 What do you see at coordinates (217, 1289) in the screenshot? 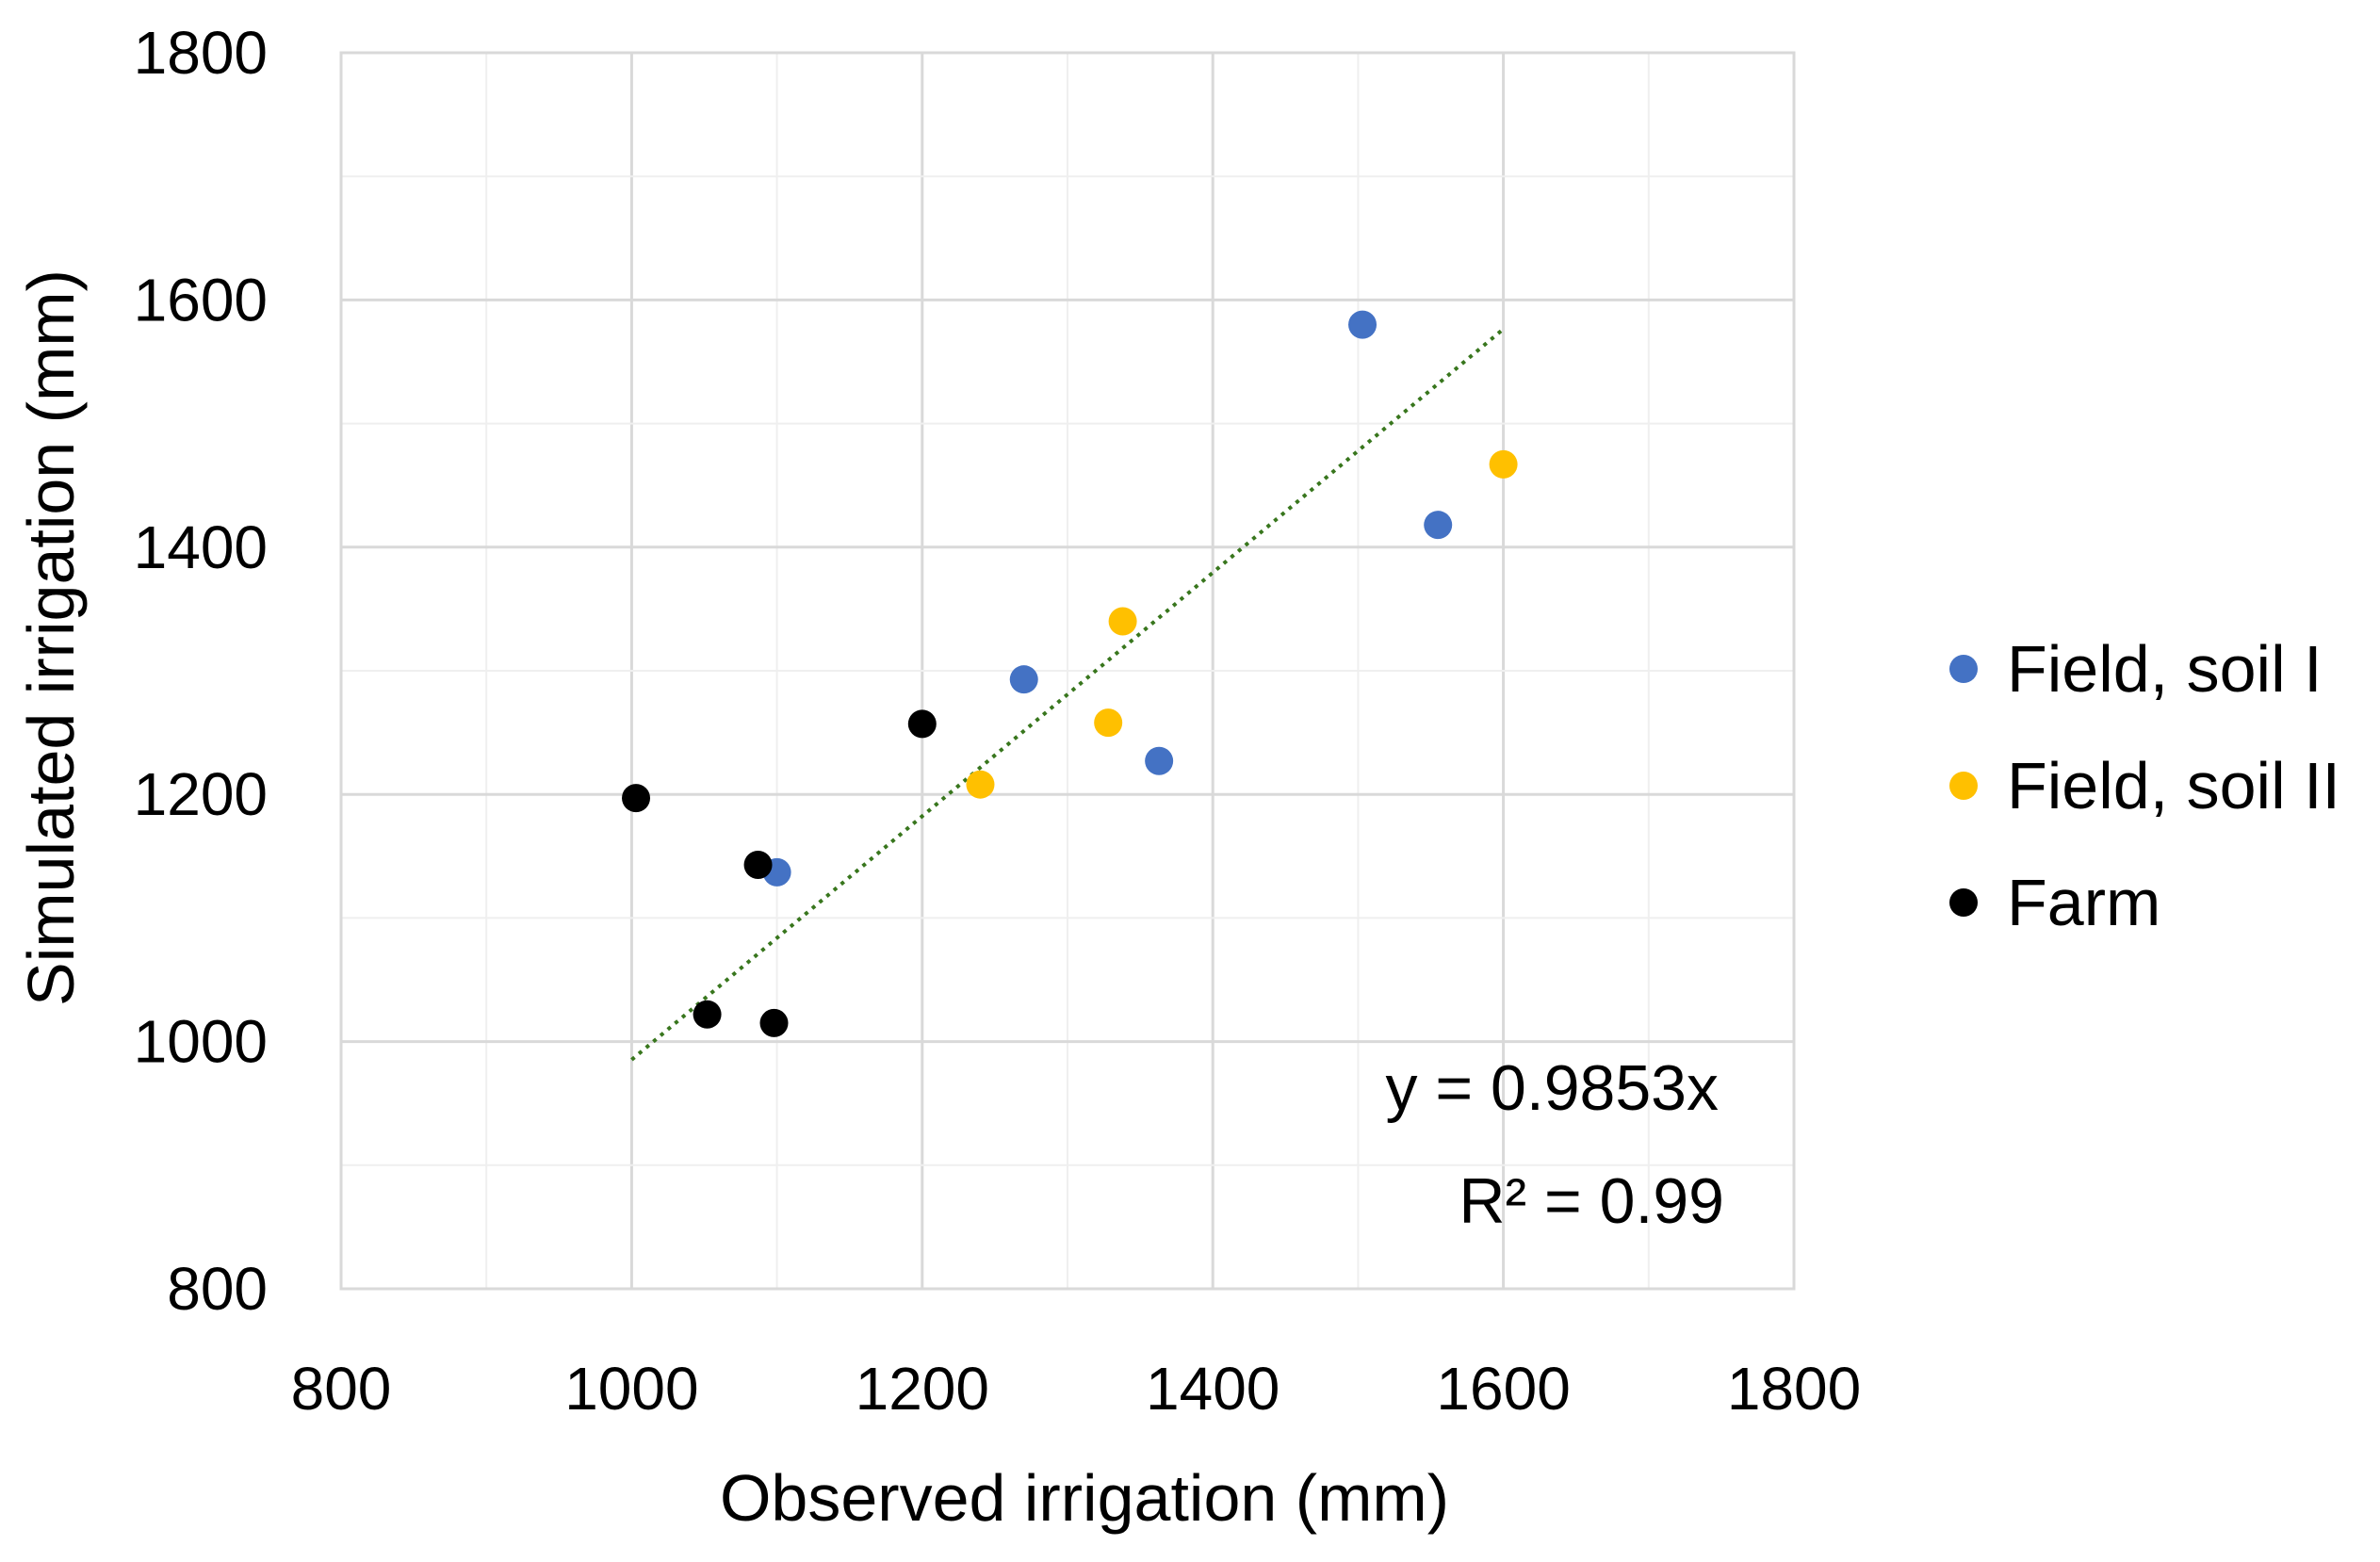
I see `y-tick-label: 800` at bounding box center [217, 1289].